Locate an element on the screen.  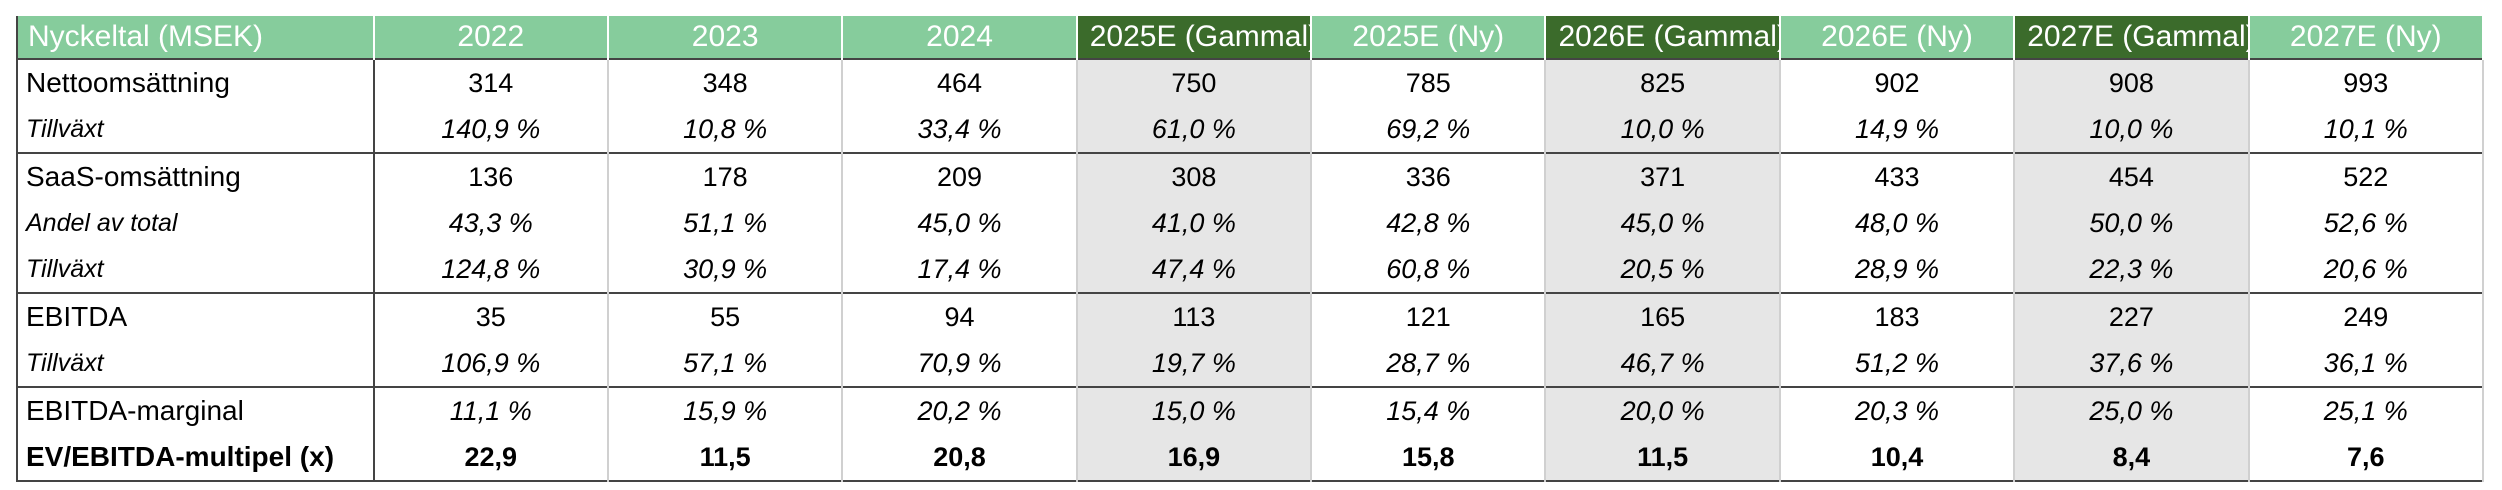
value-cell: 209 is located at coordinates (960, 176).